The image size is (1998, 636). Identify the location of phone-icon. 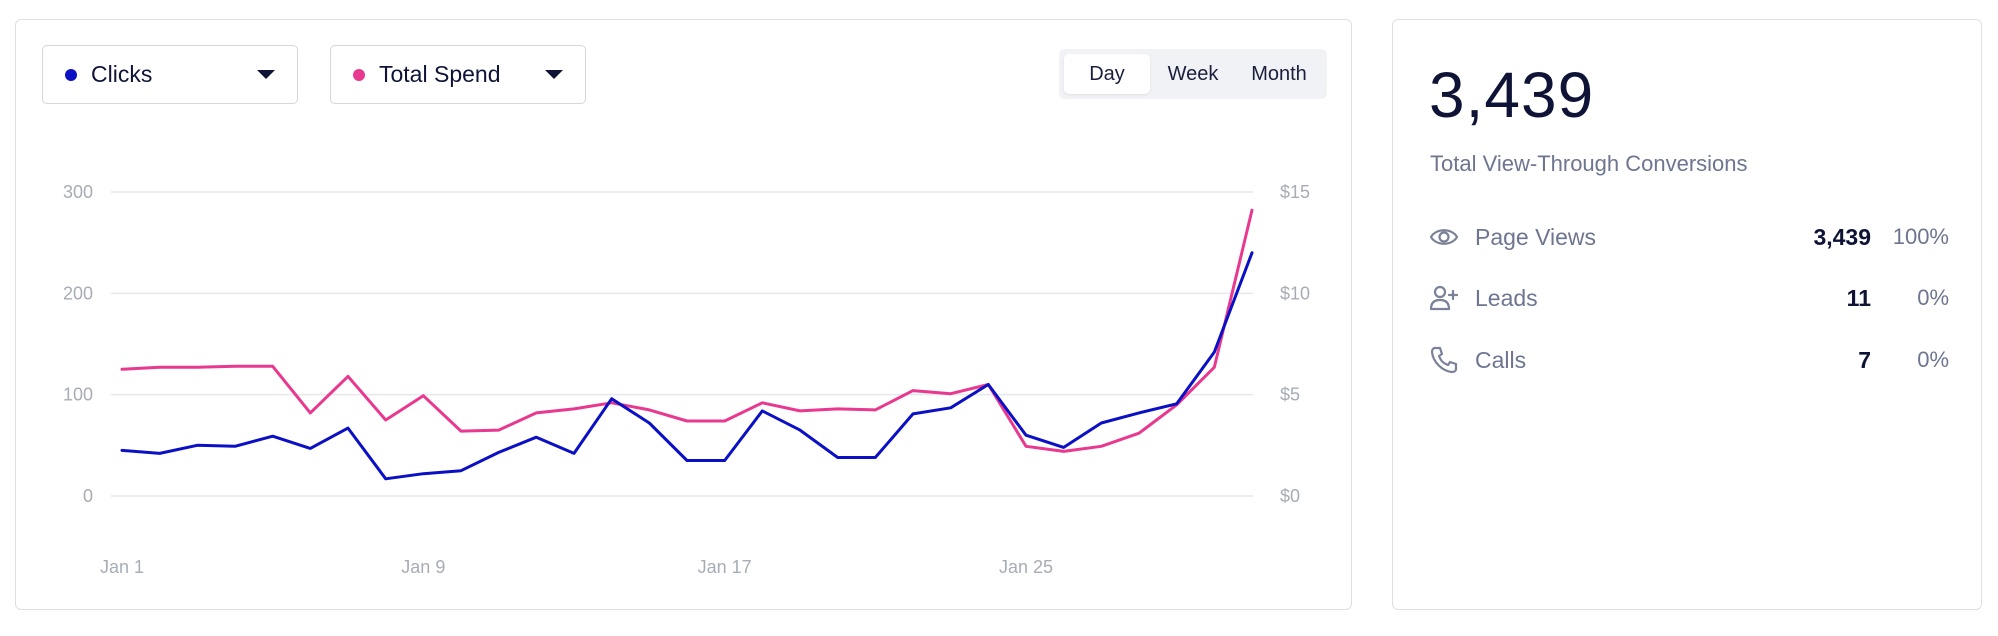
(1444, 360).